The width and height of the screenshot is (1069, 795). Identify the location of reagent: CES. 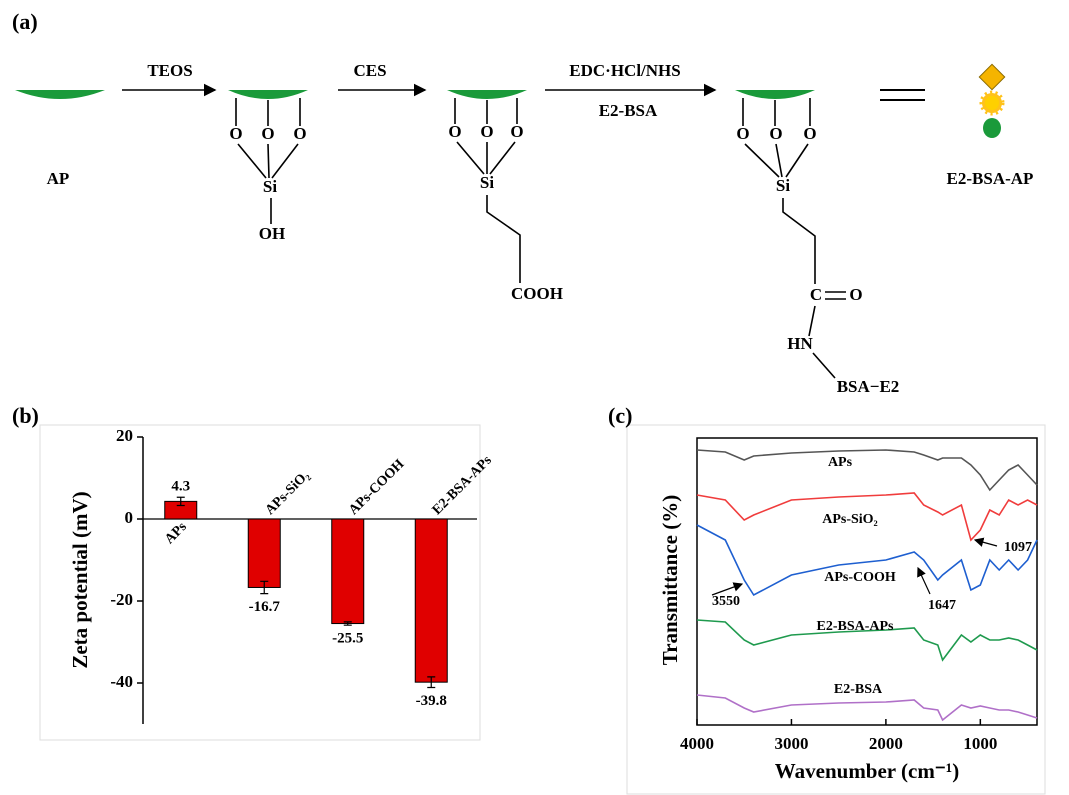
(369, 70).